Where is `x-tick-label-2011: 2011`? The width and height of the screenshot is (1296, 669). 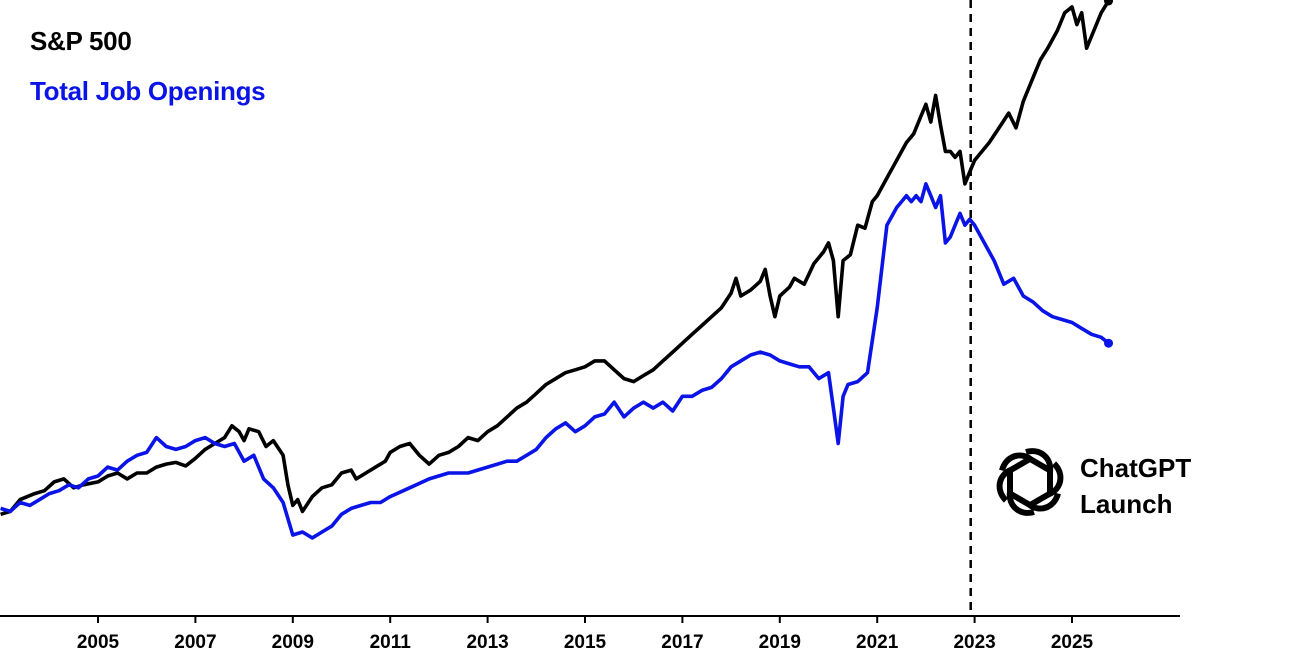 x-tick-label-2011: 2011 is located at coordinates (391, 642).